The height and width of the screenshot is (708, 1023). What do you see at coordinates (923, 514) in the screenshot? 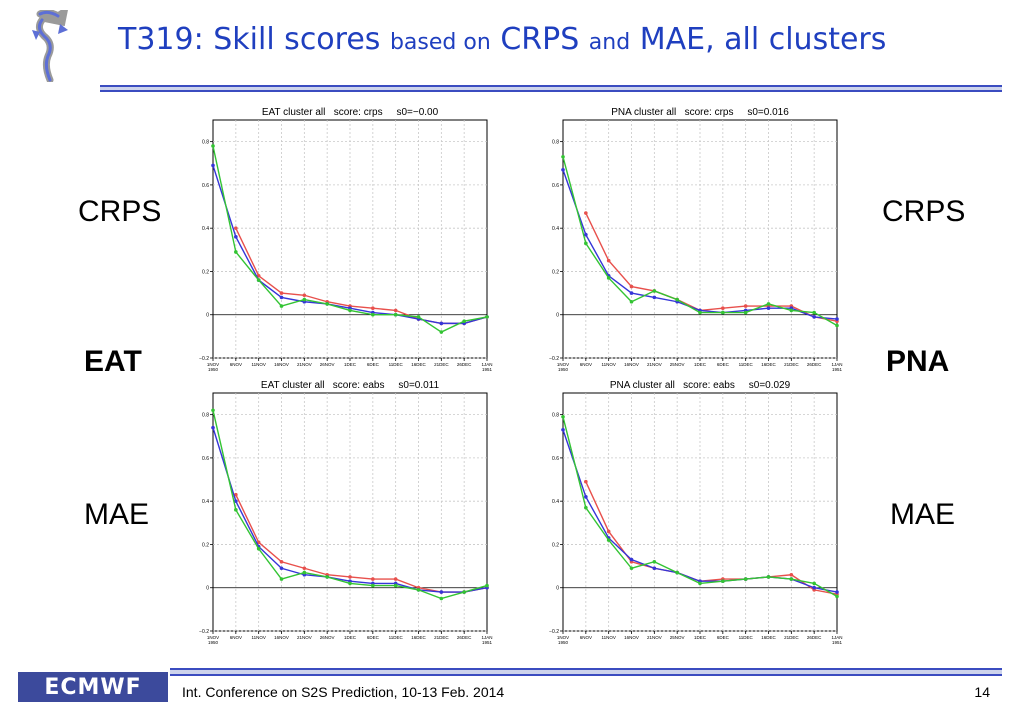
I see `label-mae-right: MAE` at bounding box center [923, 514].